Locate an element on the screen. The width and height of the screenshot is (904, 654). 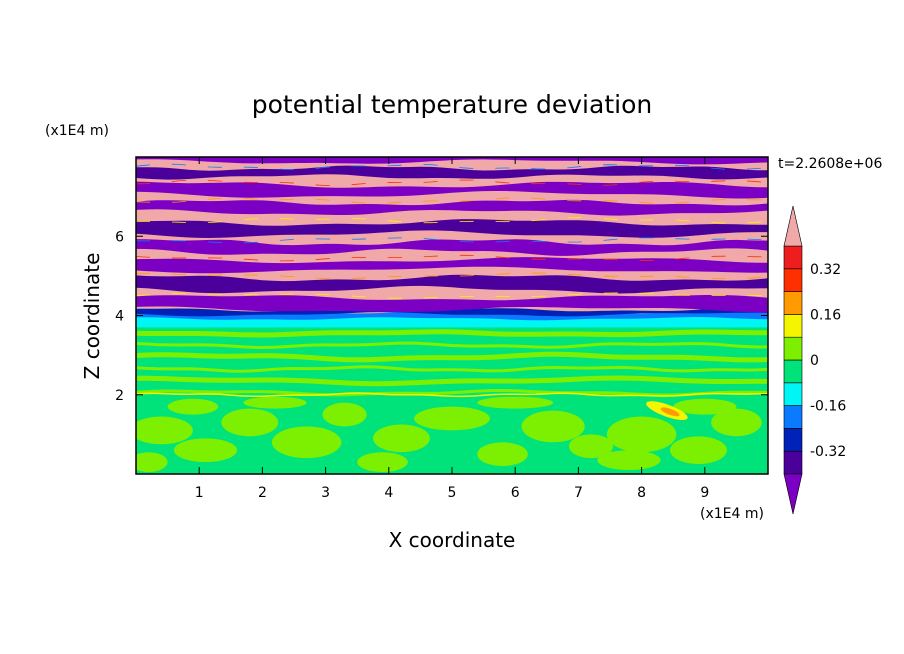
x-tick-label: 7 is located at coordinates (578, 493).